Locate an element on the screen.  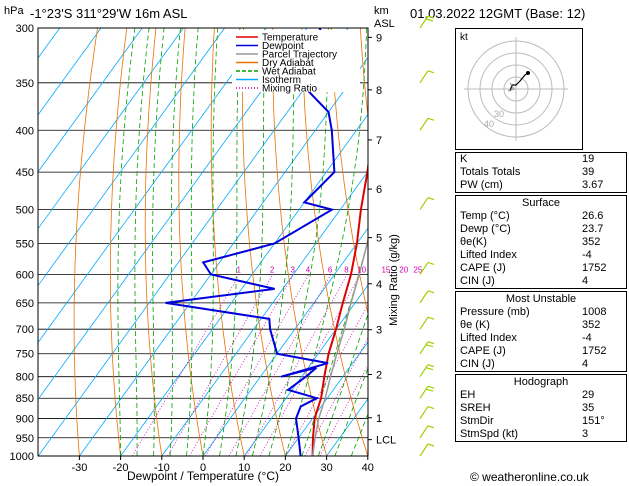
x-axis-title: Dewpoint / Temperature (°C) is located at coordinates (203, 476).